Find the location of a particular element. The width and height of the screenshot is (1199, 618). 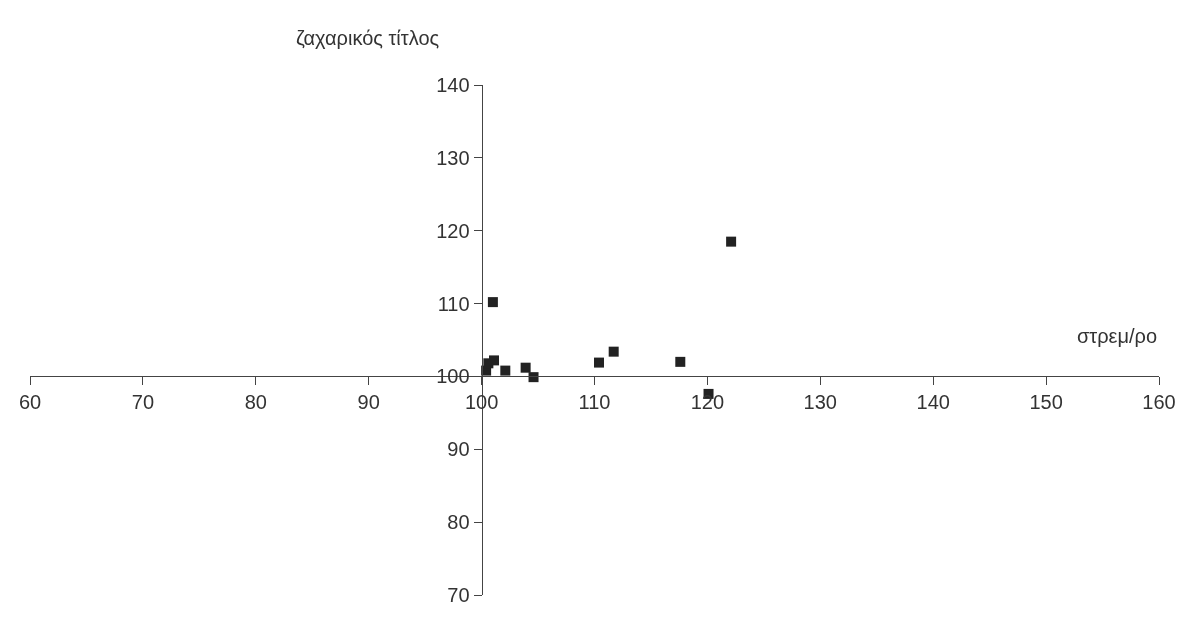

x-tick-label: 130 is located at coordinates (820, 402).